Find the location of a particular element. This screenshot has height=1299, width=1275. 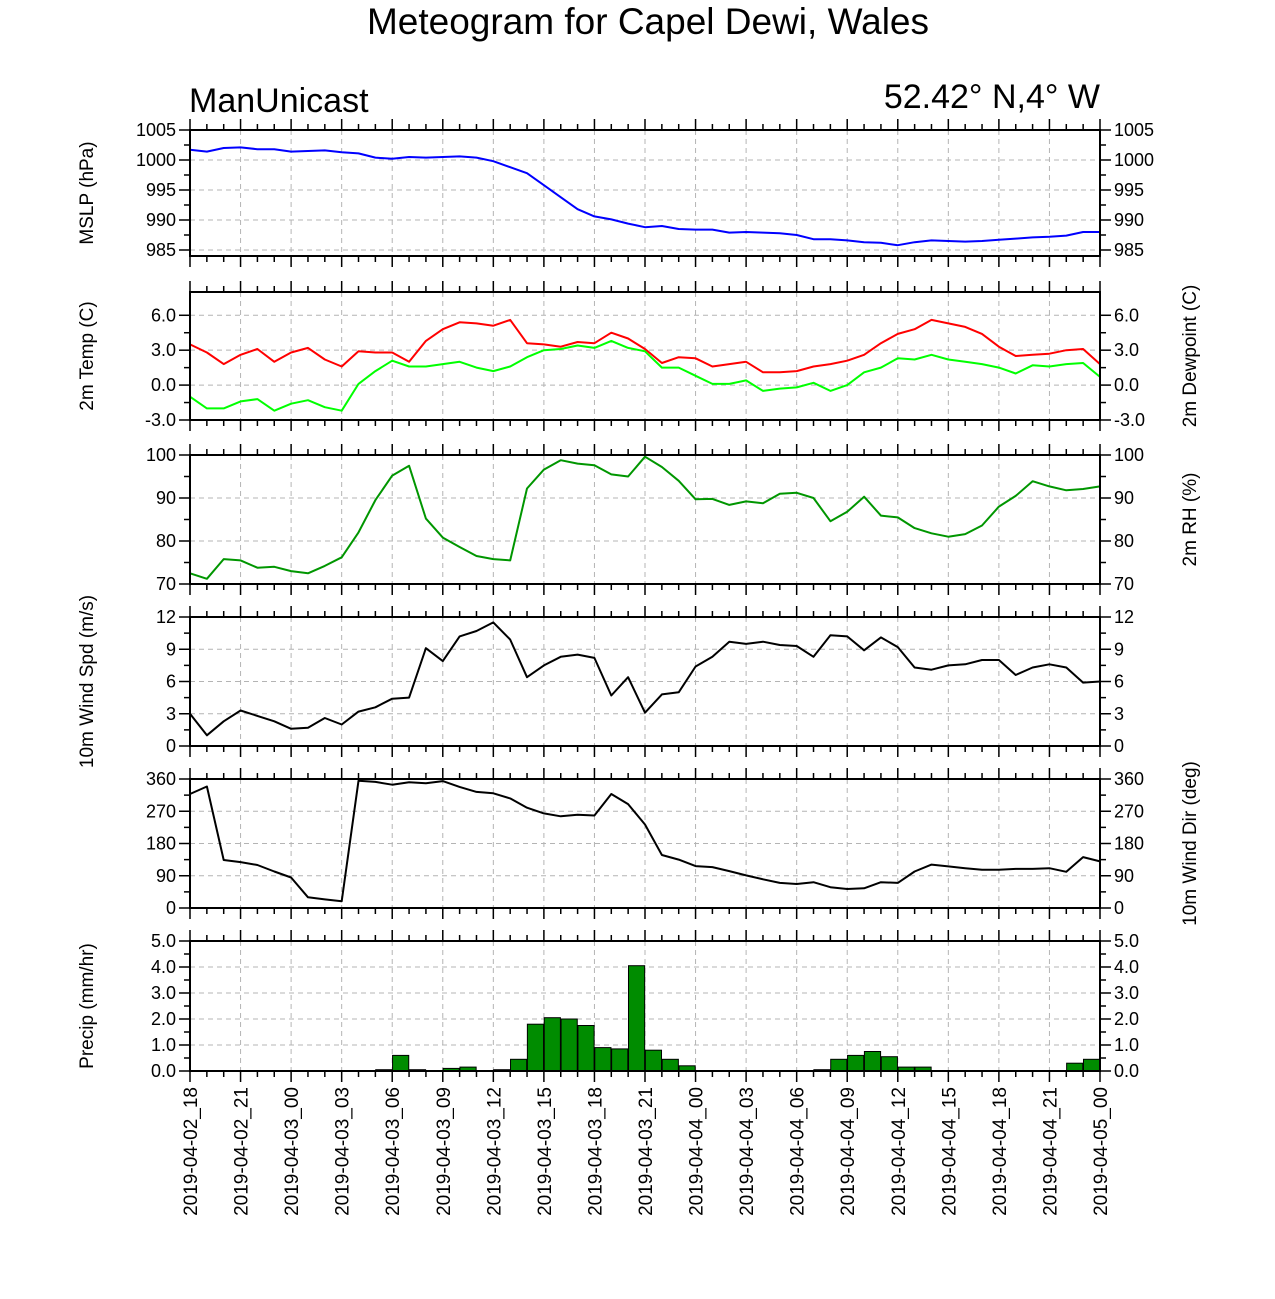

series-line-rh is located at coordinates (645, 517).